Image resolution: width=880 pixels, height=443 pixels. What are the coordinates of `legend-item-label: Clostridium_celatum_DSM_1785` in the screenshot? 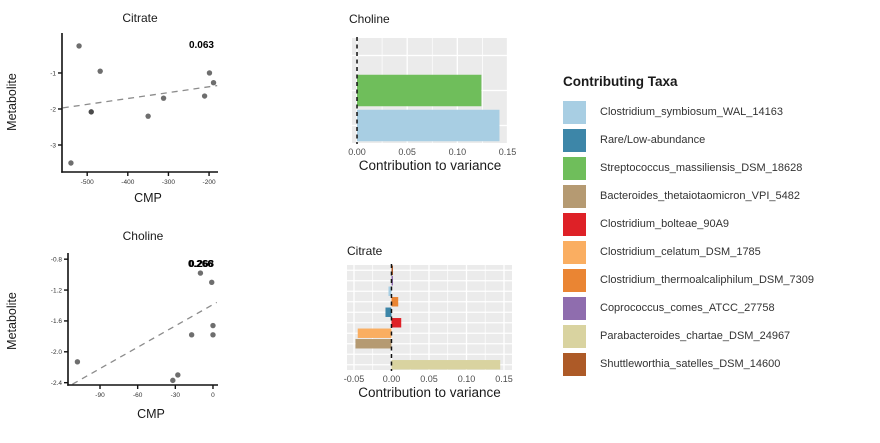 It's located at (680, 252).